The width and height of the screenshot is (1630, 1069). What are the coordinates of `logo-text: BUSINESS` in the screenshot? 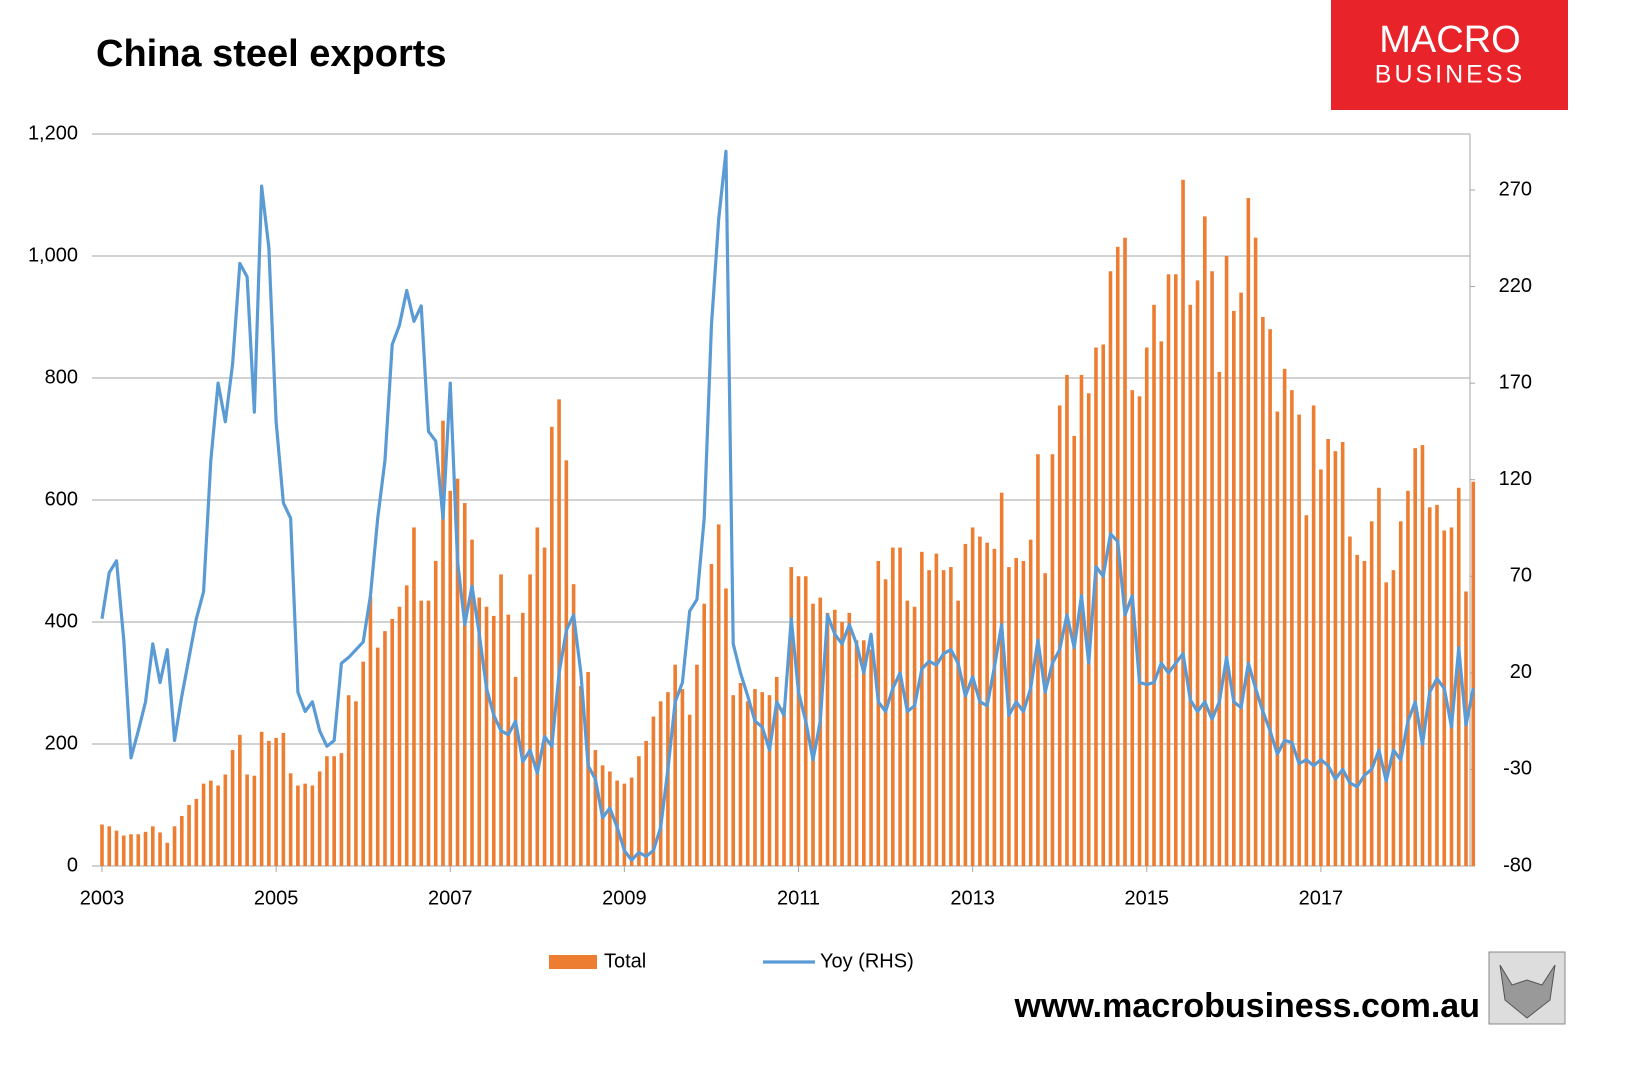 It's located at (1450, 75).